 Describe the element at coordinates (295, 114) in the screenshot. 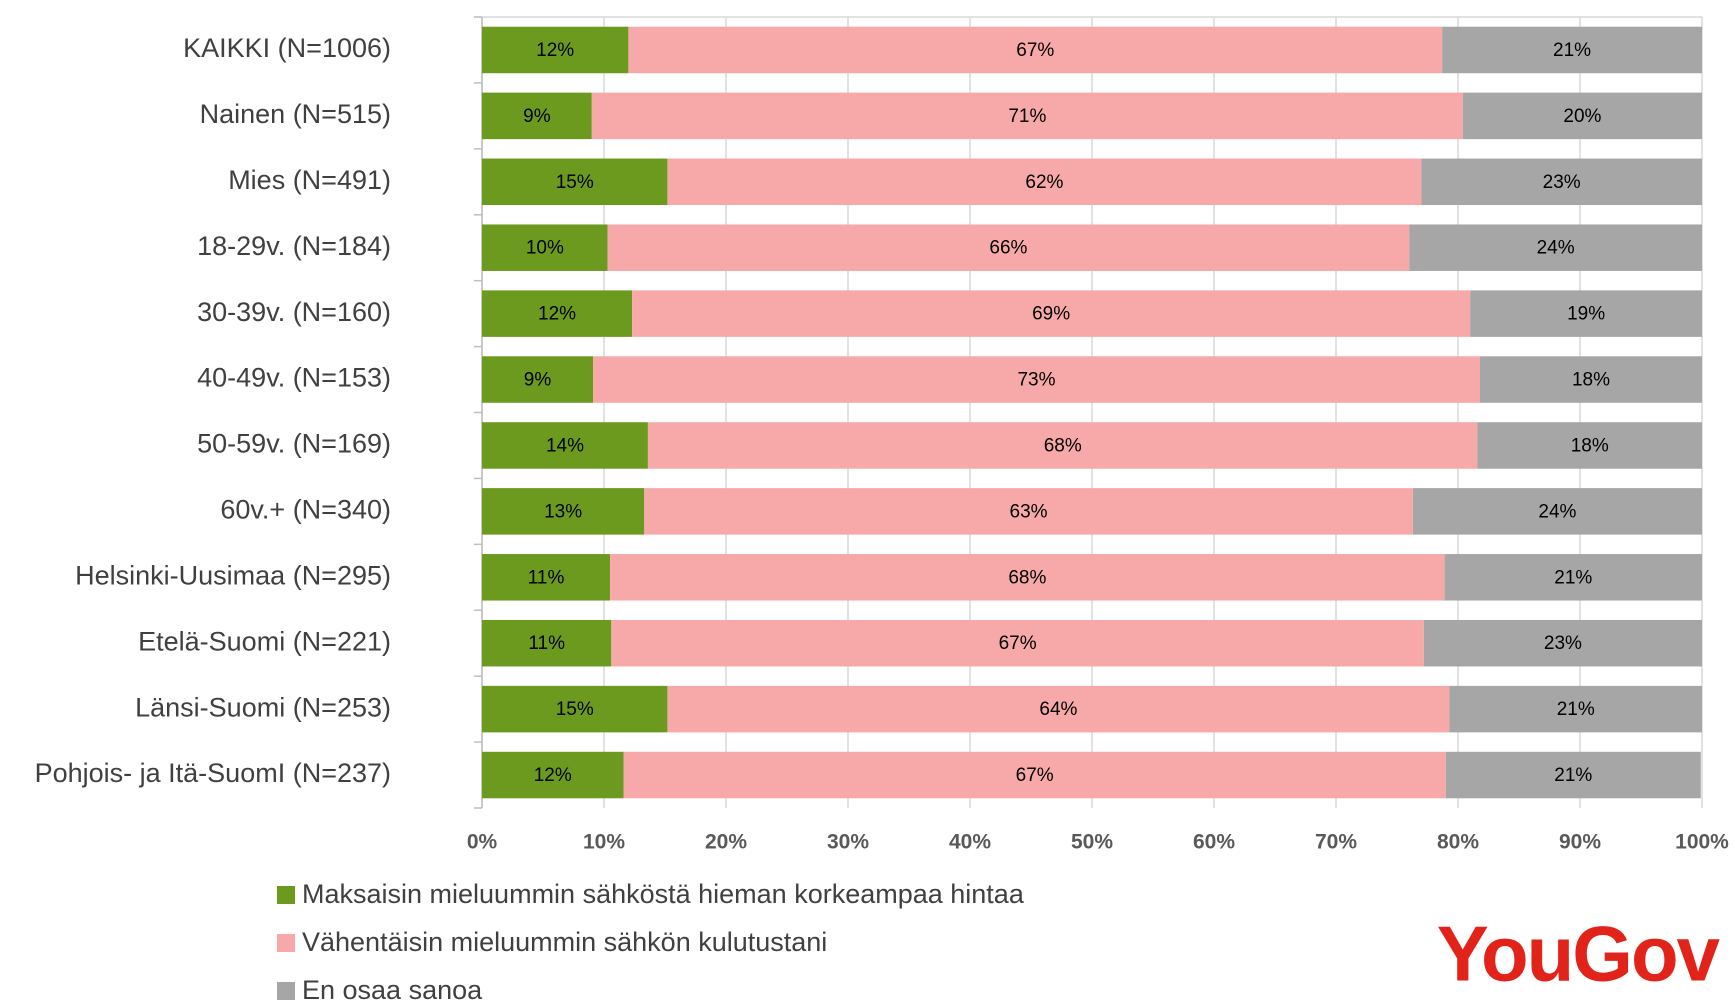

I see `category-label: Nainen (N=515)` at that location.